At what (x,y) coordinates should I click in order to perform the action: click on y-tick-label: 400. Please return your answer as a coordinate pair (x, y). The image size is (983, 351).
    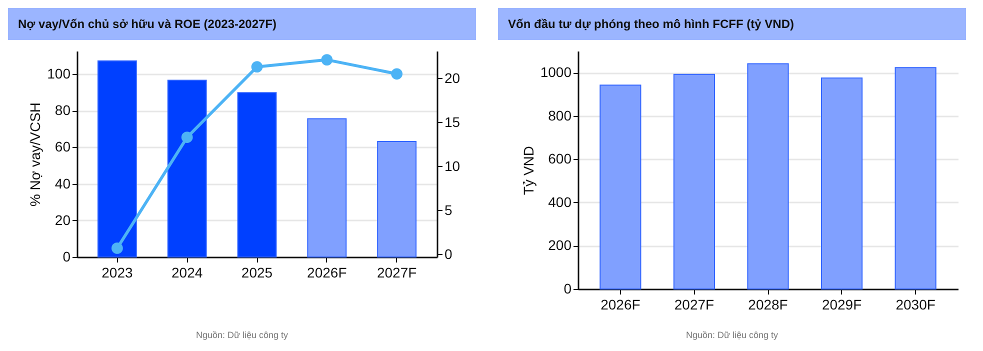
    Looking at the image, I should click on (560, 202).